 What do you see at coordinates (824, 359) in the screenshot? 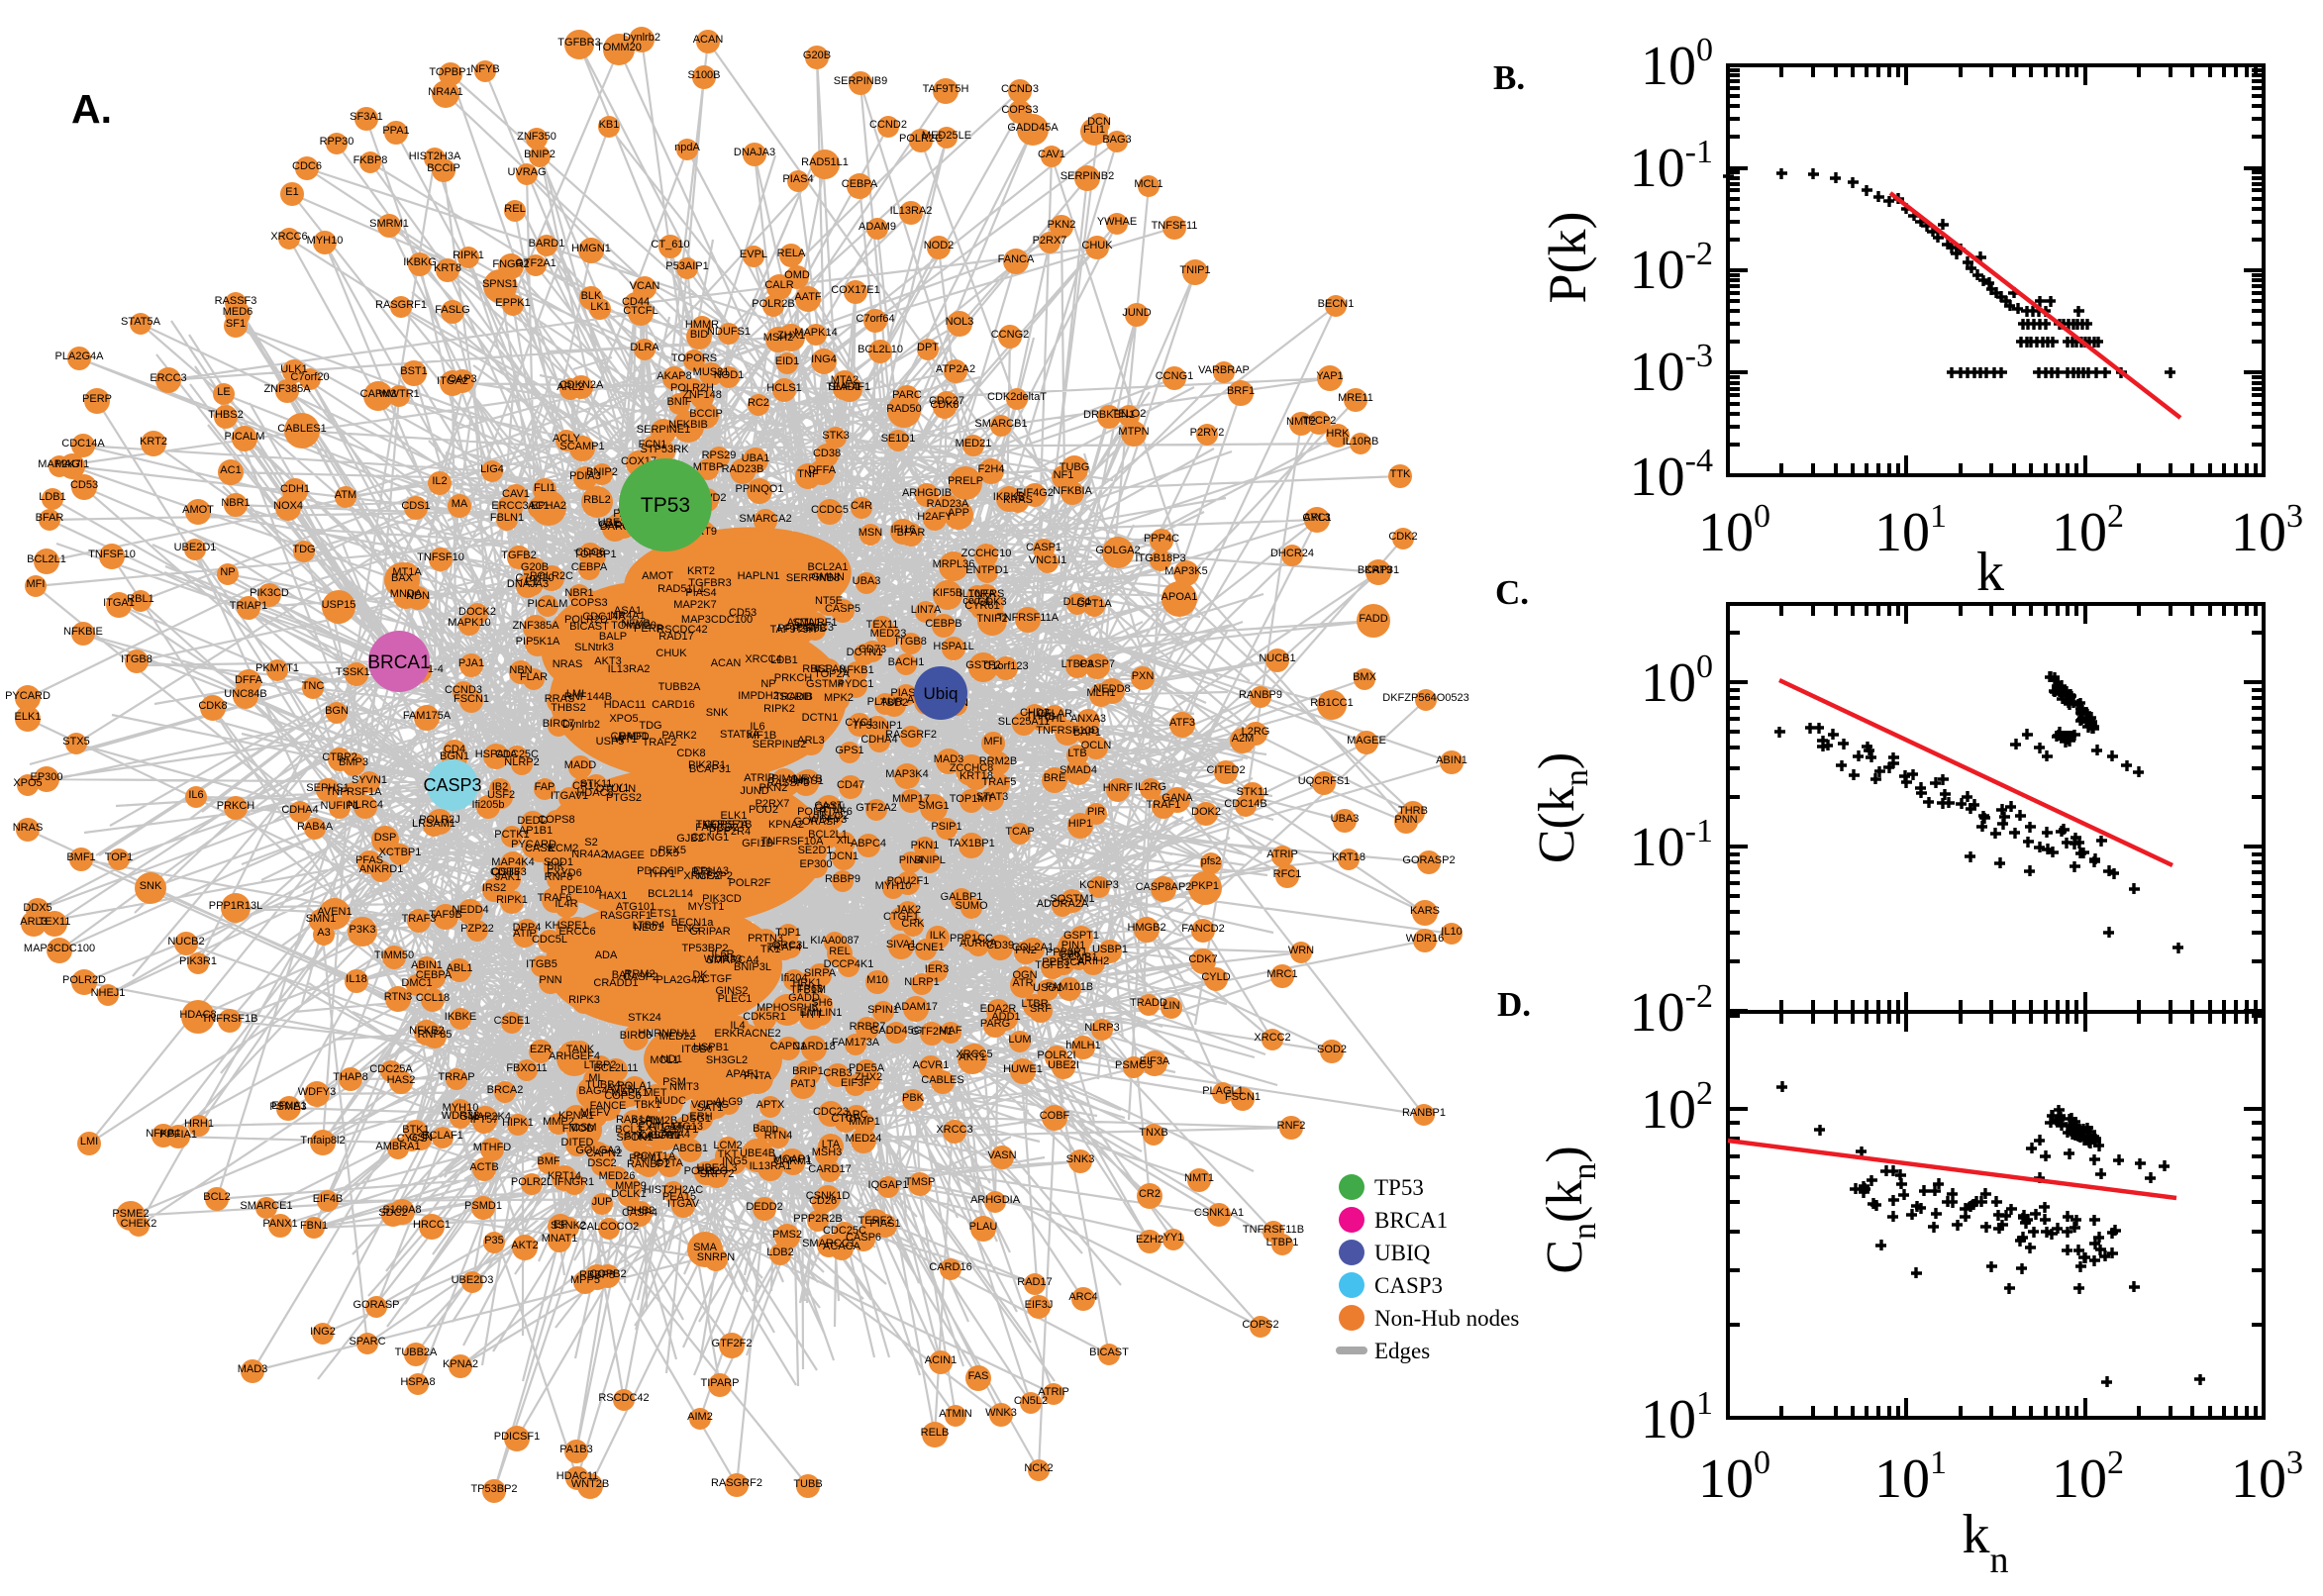
I see `svg-text: ING4` at bounding box center [824, 359].